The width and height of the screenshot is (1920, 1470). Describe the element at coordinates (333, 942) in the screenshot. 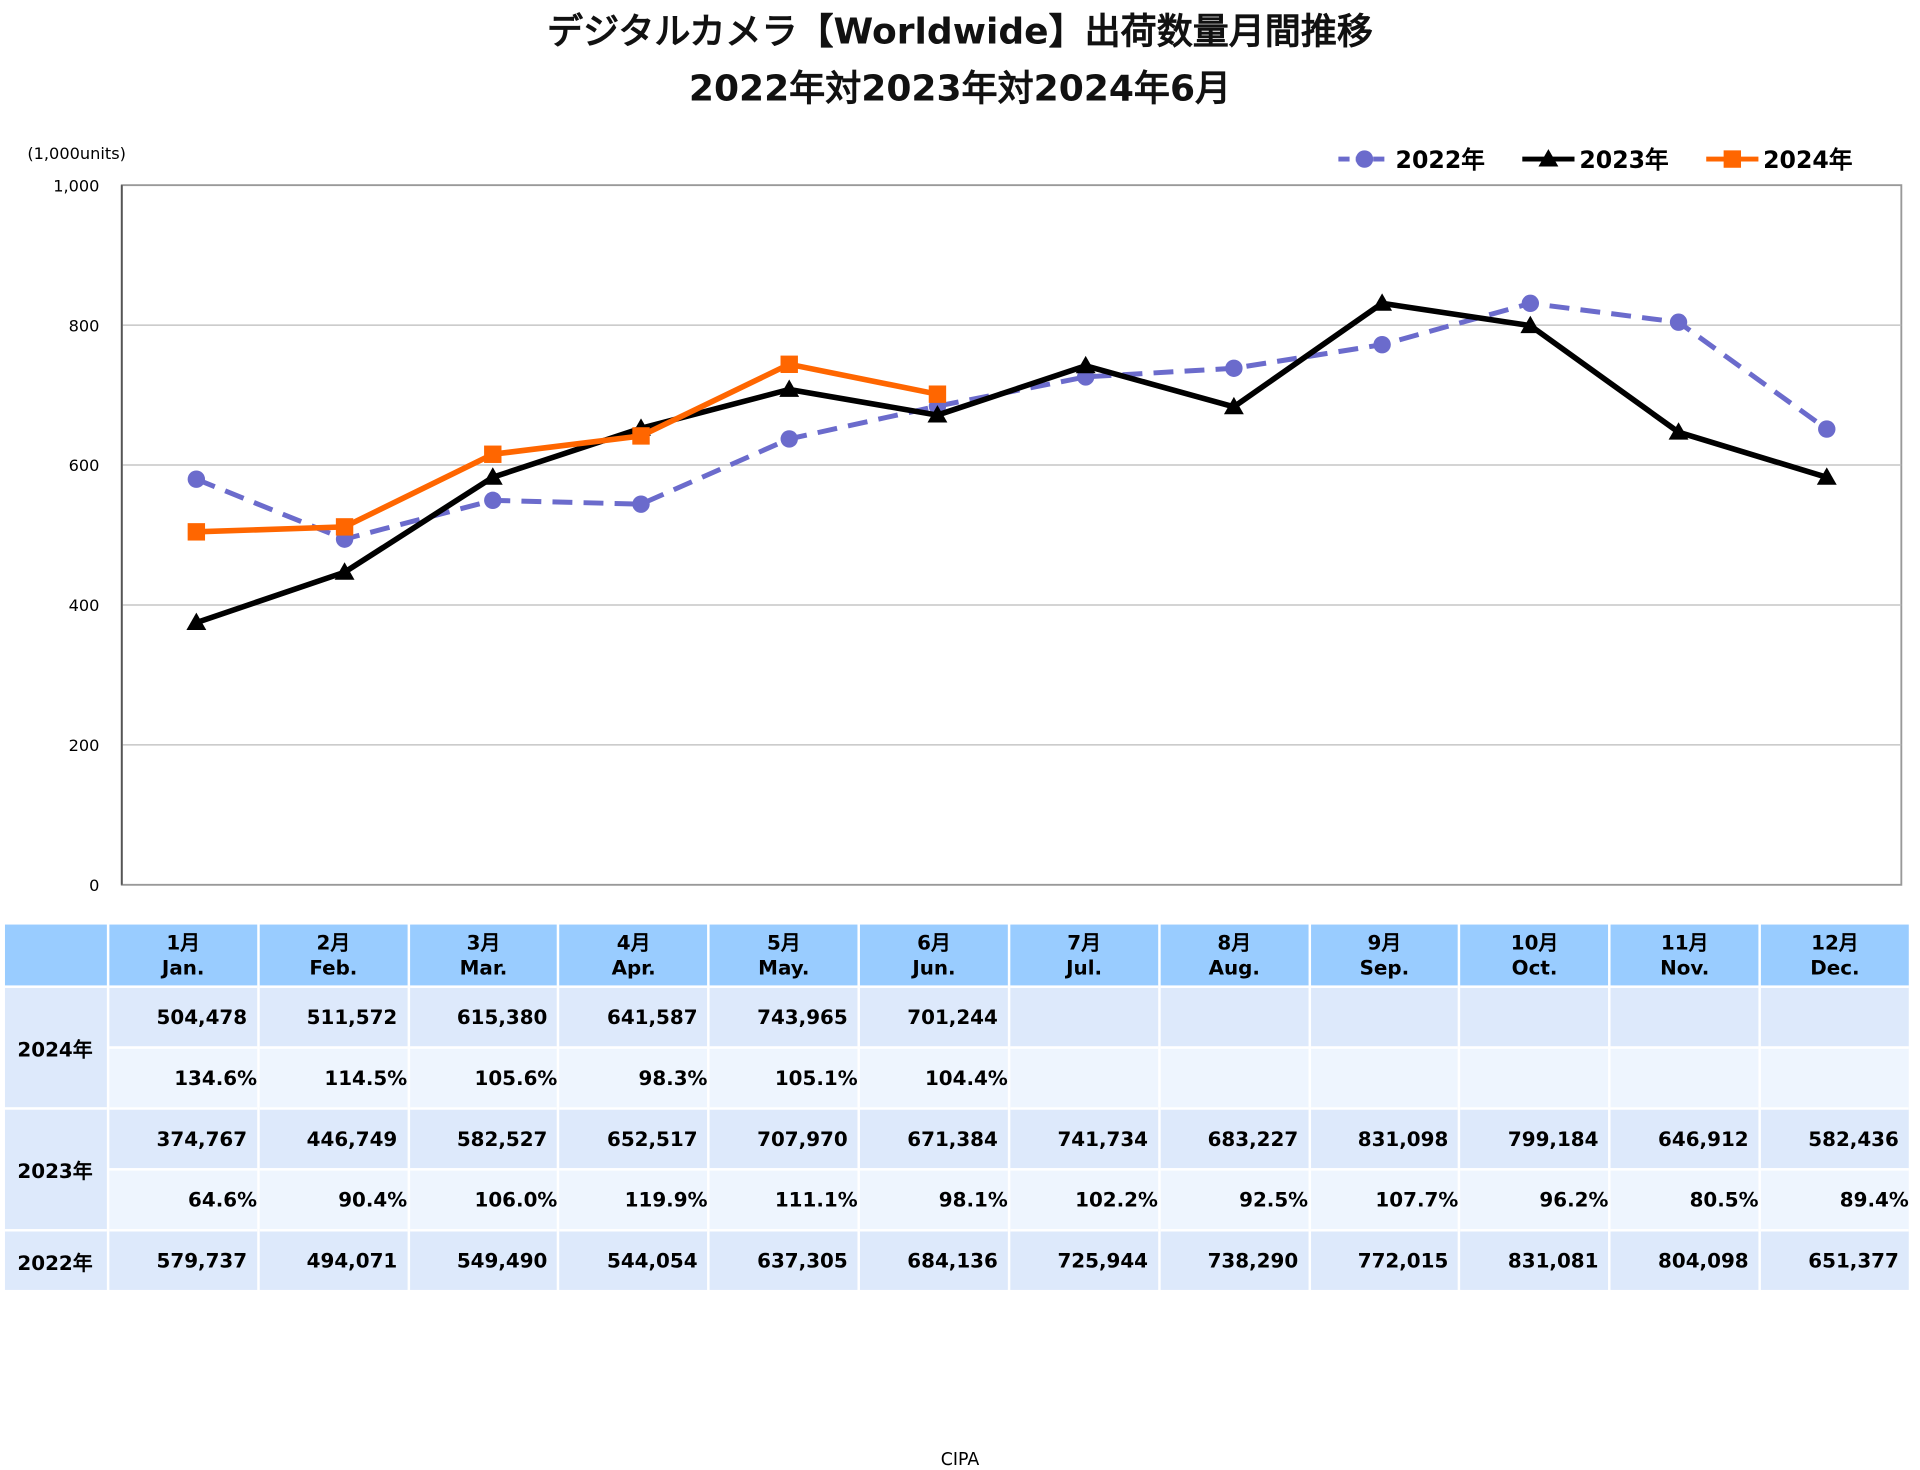

I see `month-jp: 2月` at that location.